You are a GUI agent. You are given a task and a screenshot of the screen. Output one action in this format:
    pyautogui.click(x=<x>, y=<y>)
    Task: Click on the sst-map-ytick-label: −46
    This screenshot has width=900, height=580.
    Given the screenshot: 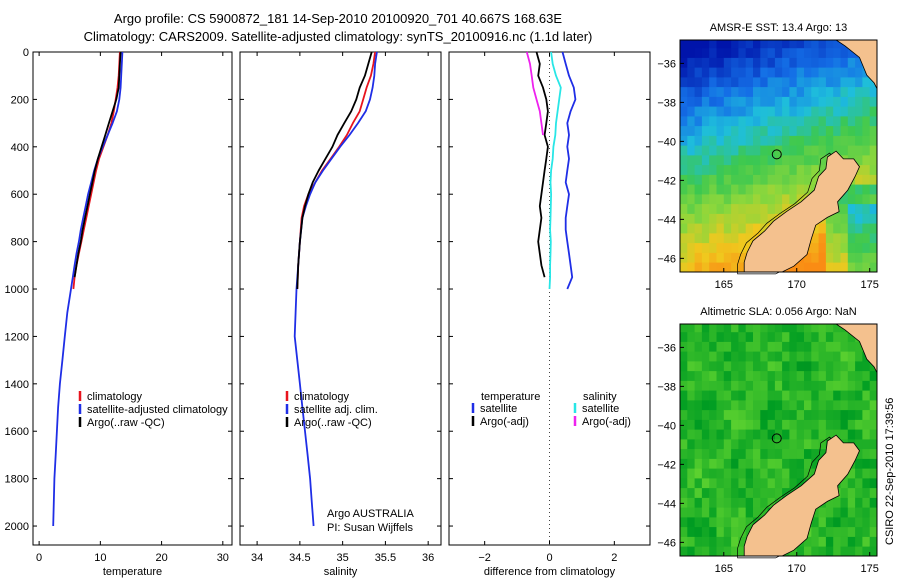 What is the action you would take?
    pyautogui.click(x=666, y=259)
    